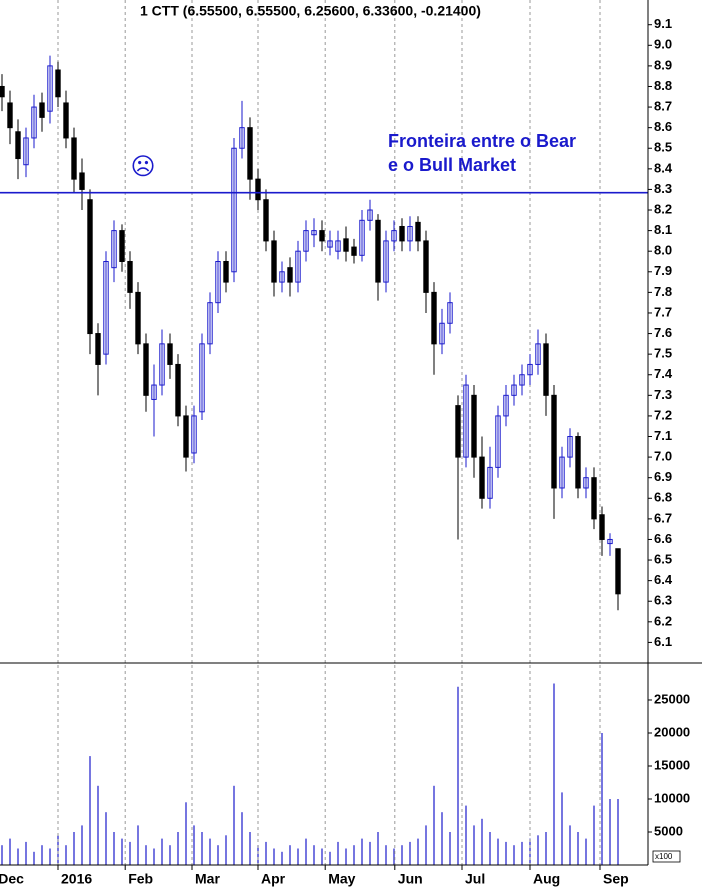 The image size is (702, 890). Describe the element at coordinates (410, 879) in the screenshot. I see `x-tick-label: Jun` at that location.